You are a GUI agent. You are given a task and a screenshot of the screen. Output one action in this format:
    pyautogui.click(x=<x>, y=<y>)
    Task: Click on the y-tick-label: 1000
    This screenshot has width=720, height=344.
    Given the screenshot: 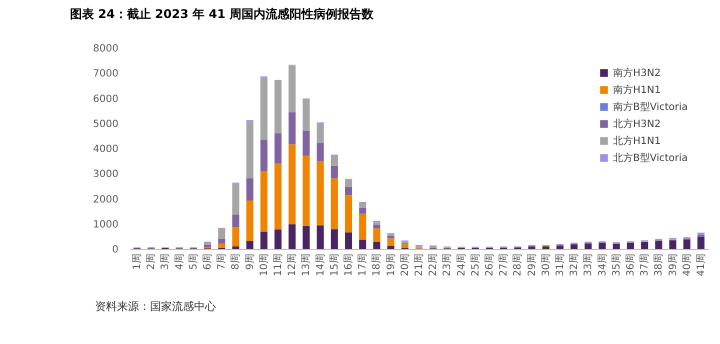 What is the action you would take?
    pyautogui.click(x=105, y=224)
    